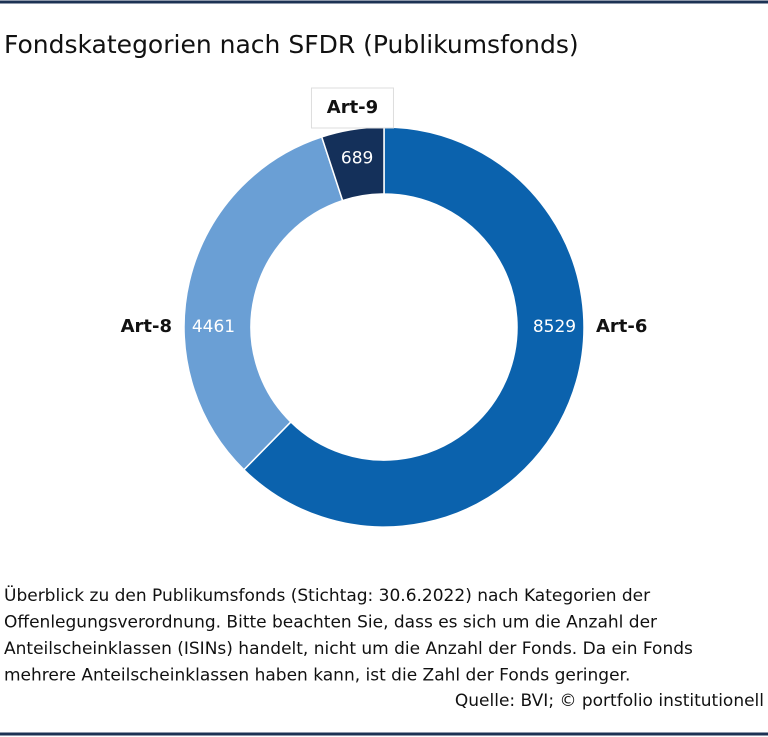 The width and height of the screenshot is (768, 737). I want to click on category-label: Art-9, so click(352, 107).